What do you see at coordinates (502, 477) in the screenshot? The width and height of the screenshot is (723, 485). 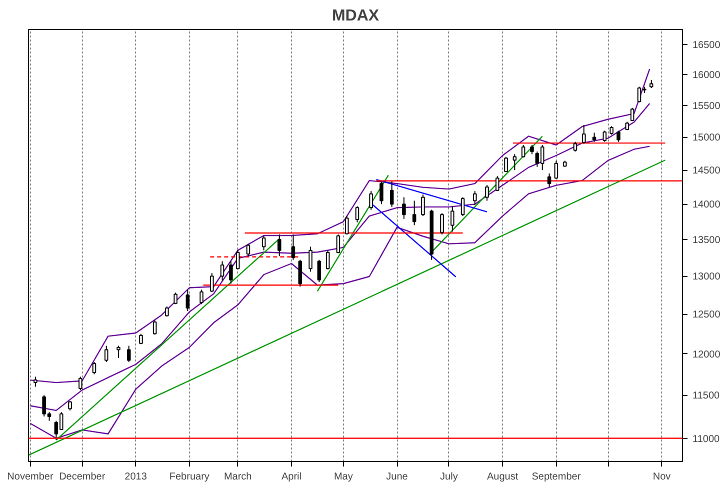 I see `x-tick-label: August` at bounding box center [502, 477].